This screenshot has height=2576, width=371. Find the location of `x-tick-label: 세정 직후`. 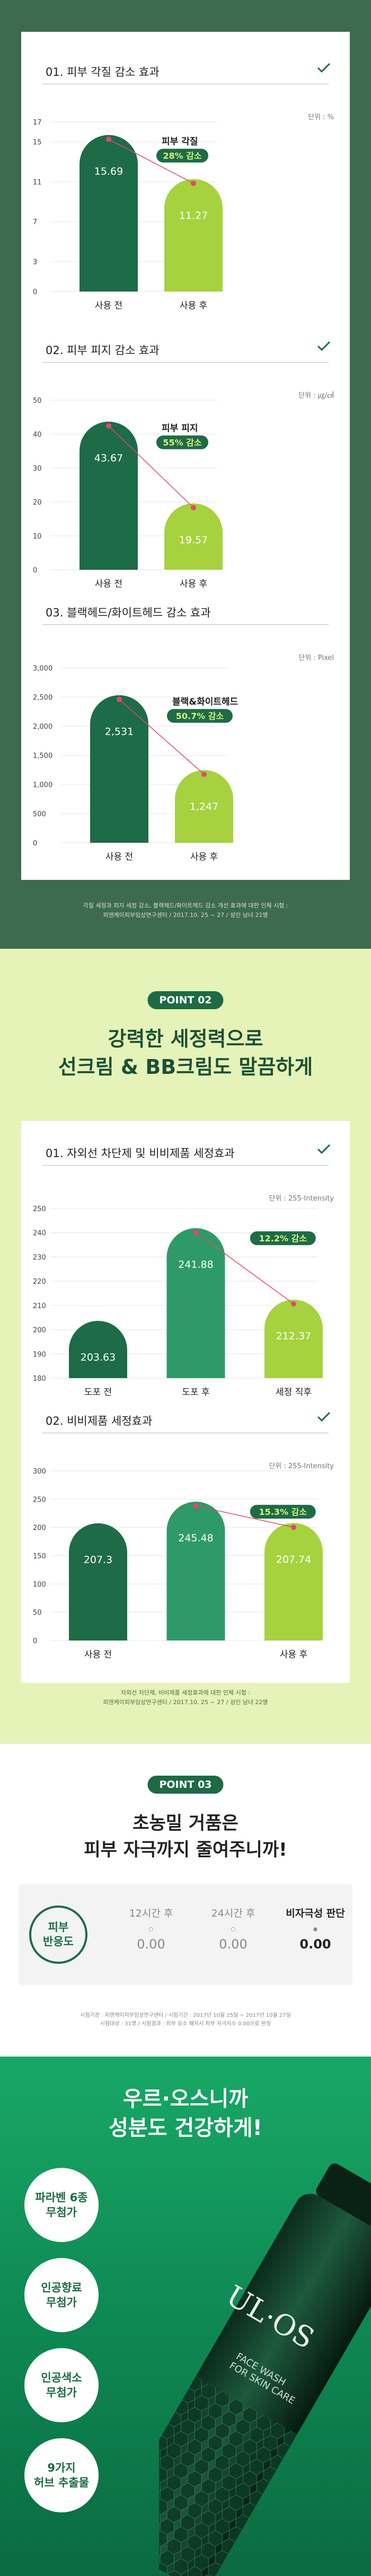

x-tick-label: 세정 직후 is located at coordinates (294, 1392).